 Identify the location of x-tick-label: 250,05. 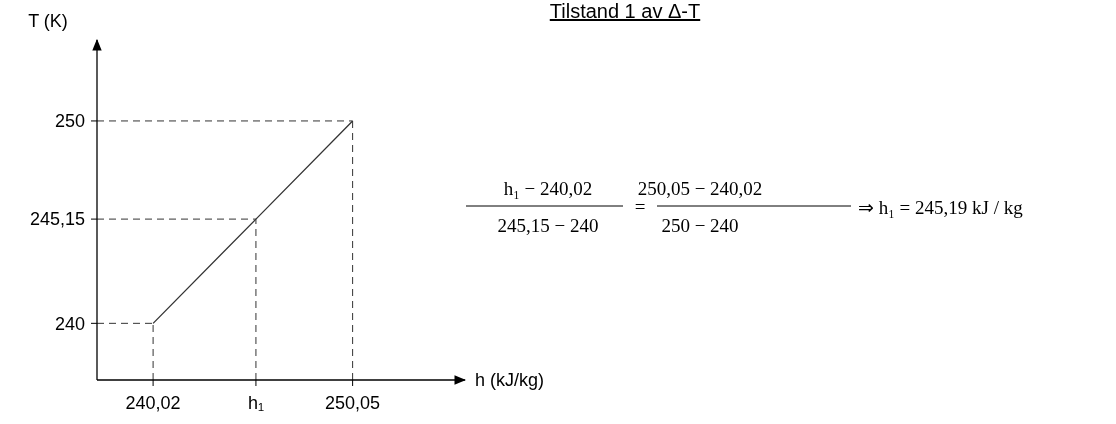
(353, 403).